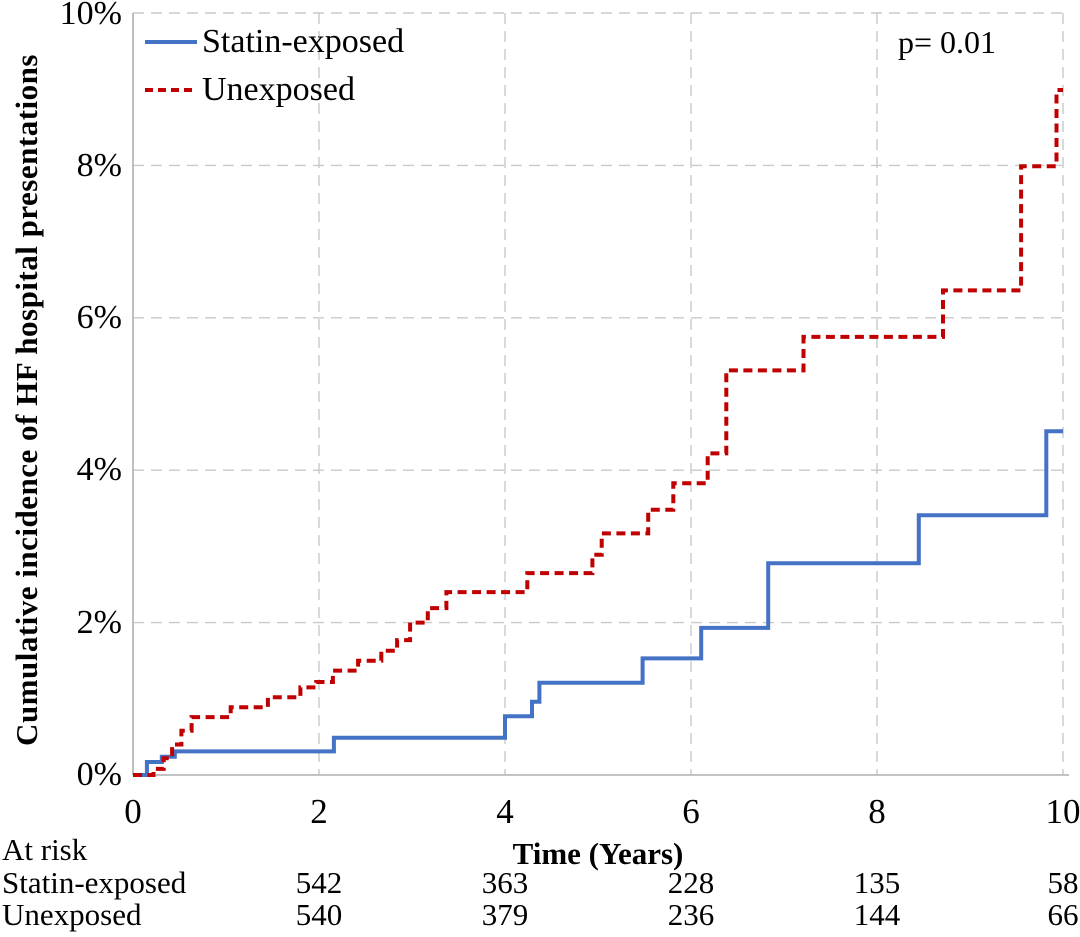 Image resolution: width=1080 pixels, height=937 pixels. I want to click on at-risk-count: 228, so click(691, 882).